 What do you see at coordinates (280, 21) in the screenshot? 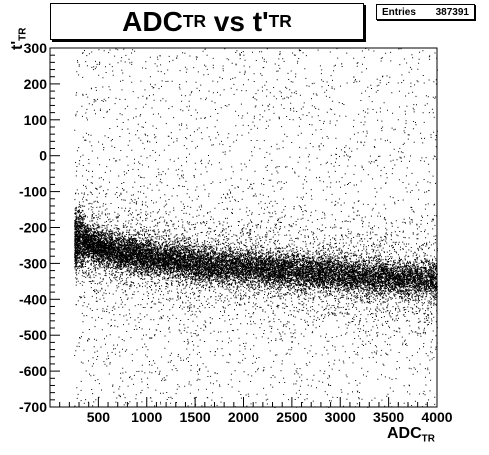
I see `title-t-sub: TR` at bounding box center [280, 21].